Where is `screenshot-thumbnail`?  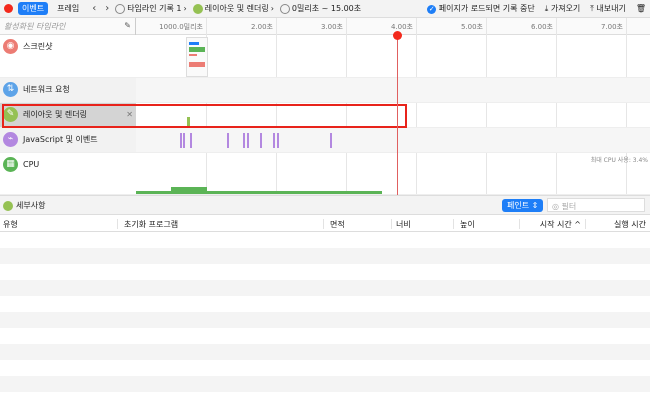
screenshot-thumbnail is located at coordinates (197, 57).